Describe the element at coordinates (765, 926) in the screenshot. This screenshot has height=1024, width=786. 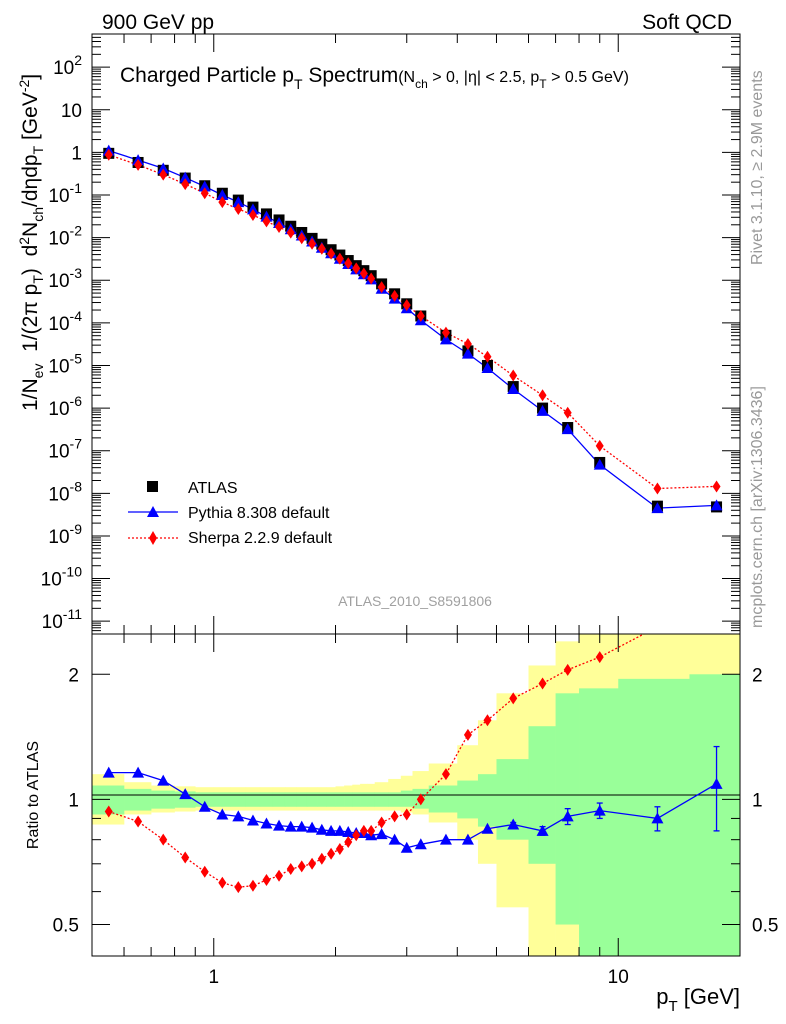
I see `ratio-y-tick-label-right: 0.5` at that location.